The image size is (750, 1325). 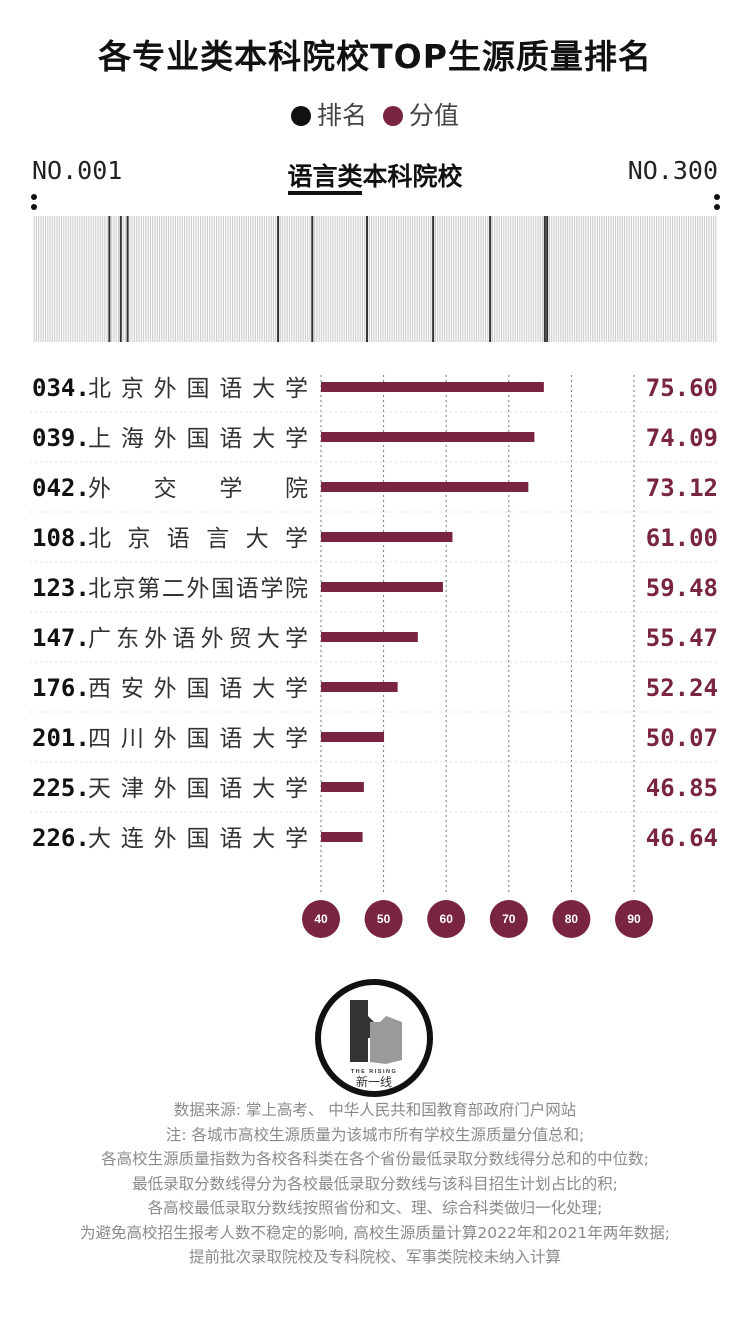 I want to click on legend-item-score: 分值, so click(x=420, y=115).